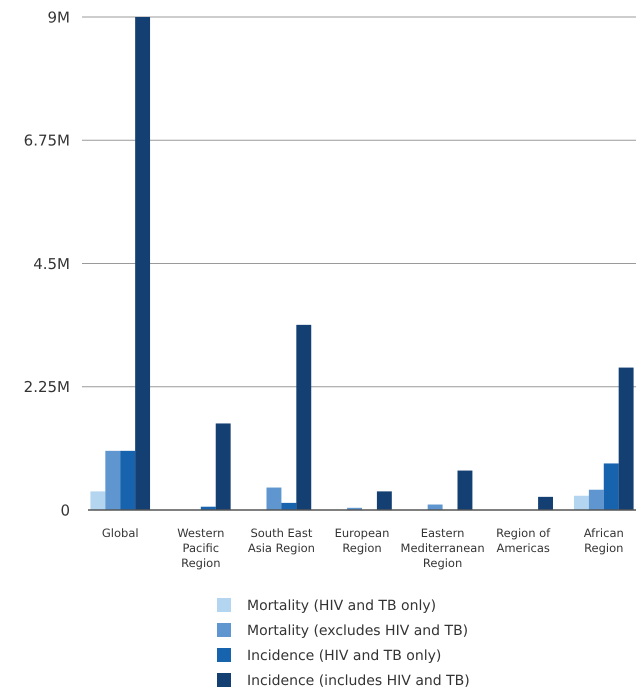 This screenshot has height=699, width=636. Describe the element at coordinates (362, 540) in the screenshot. I see `x-tick-label: European Region` at that location.